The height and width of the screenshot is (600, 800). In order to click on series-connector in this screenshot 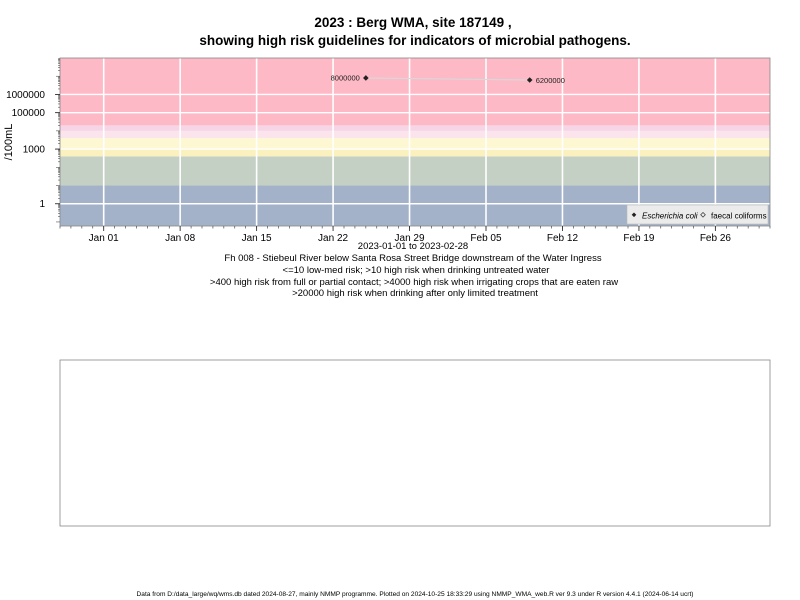, I will do `click(447, 79)`.